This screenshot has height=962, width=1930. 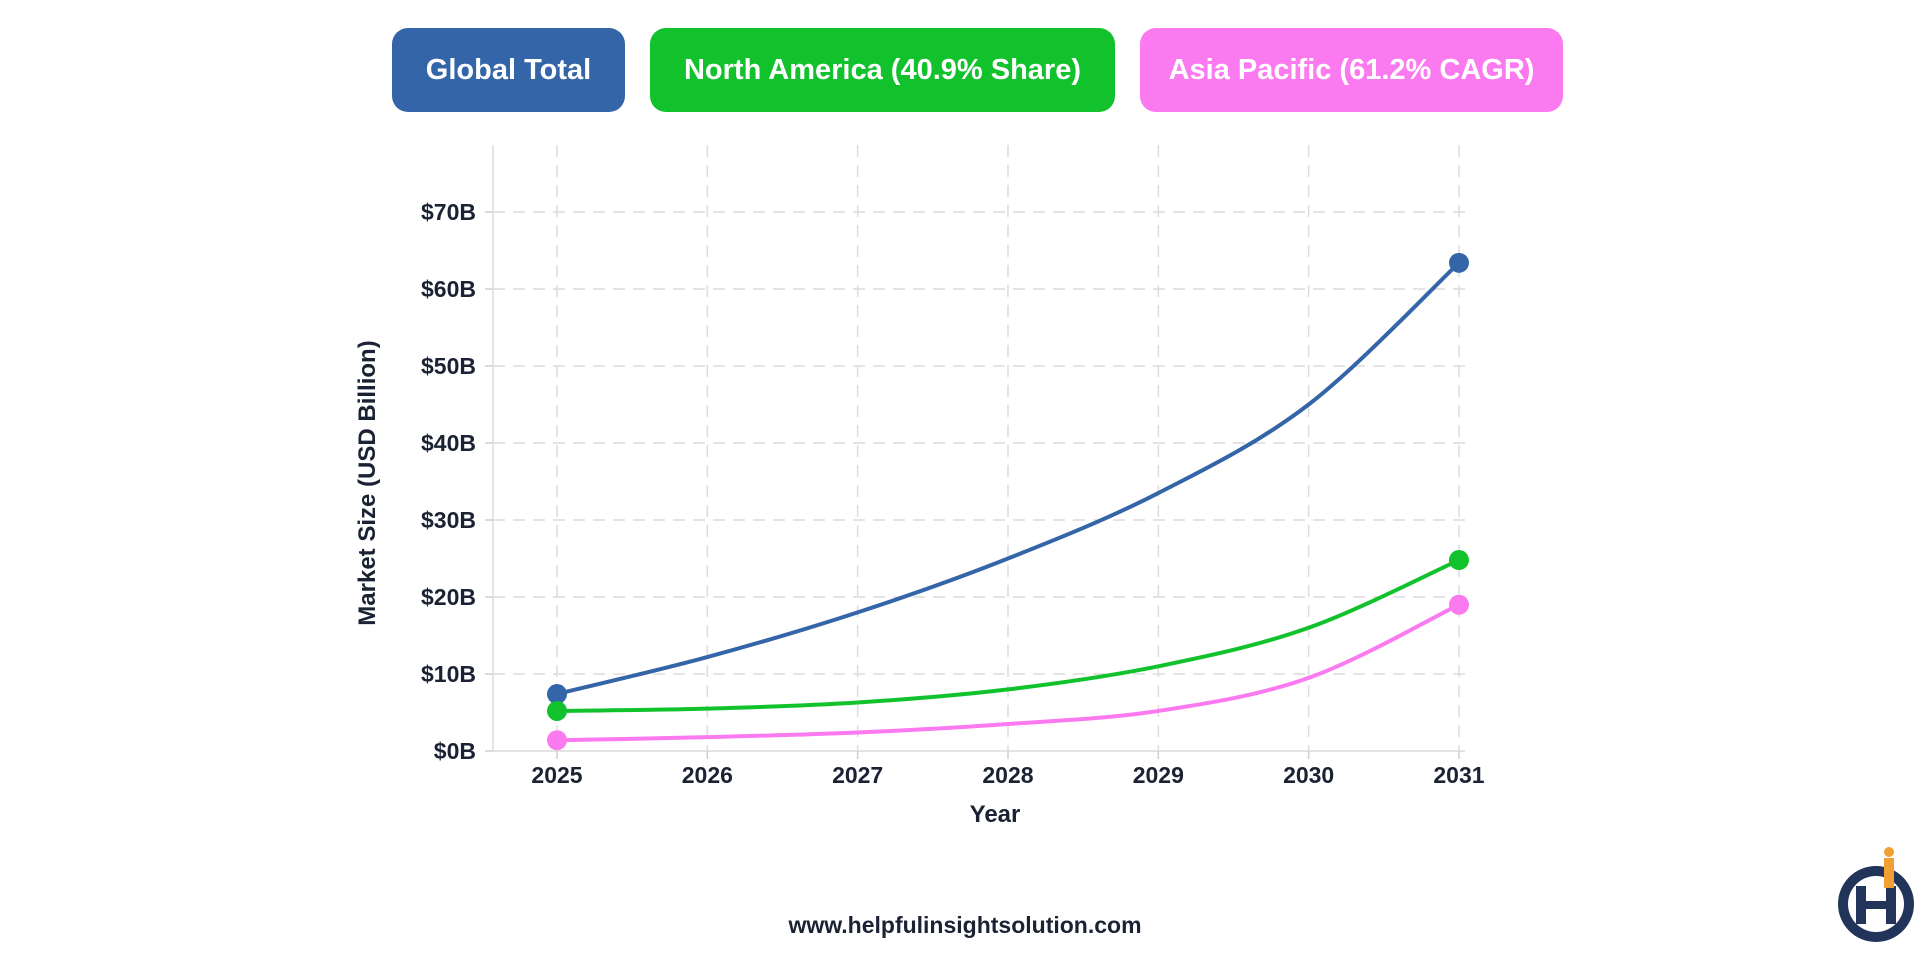 I want to click on legend-label-global-total: Global Total, so click(x=508, y=69).